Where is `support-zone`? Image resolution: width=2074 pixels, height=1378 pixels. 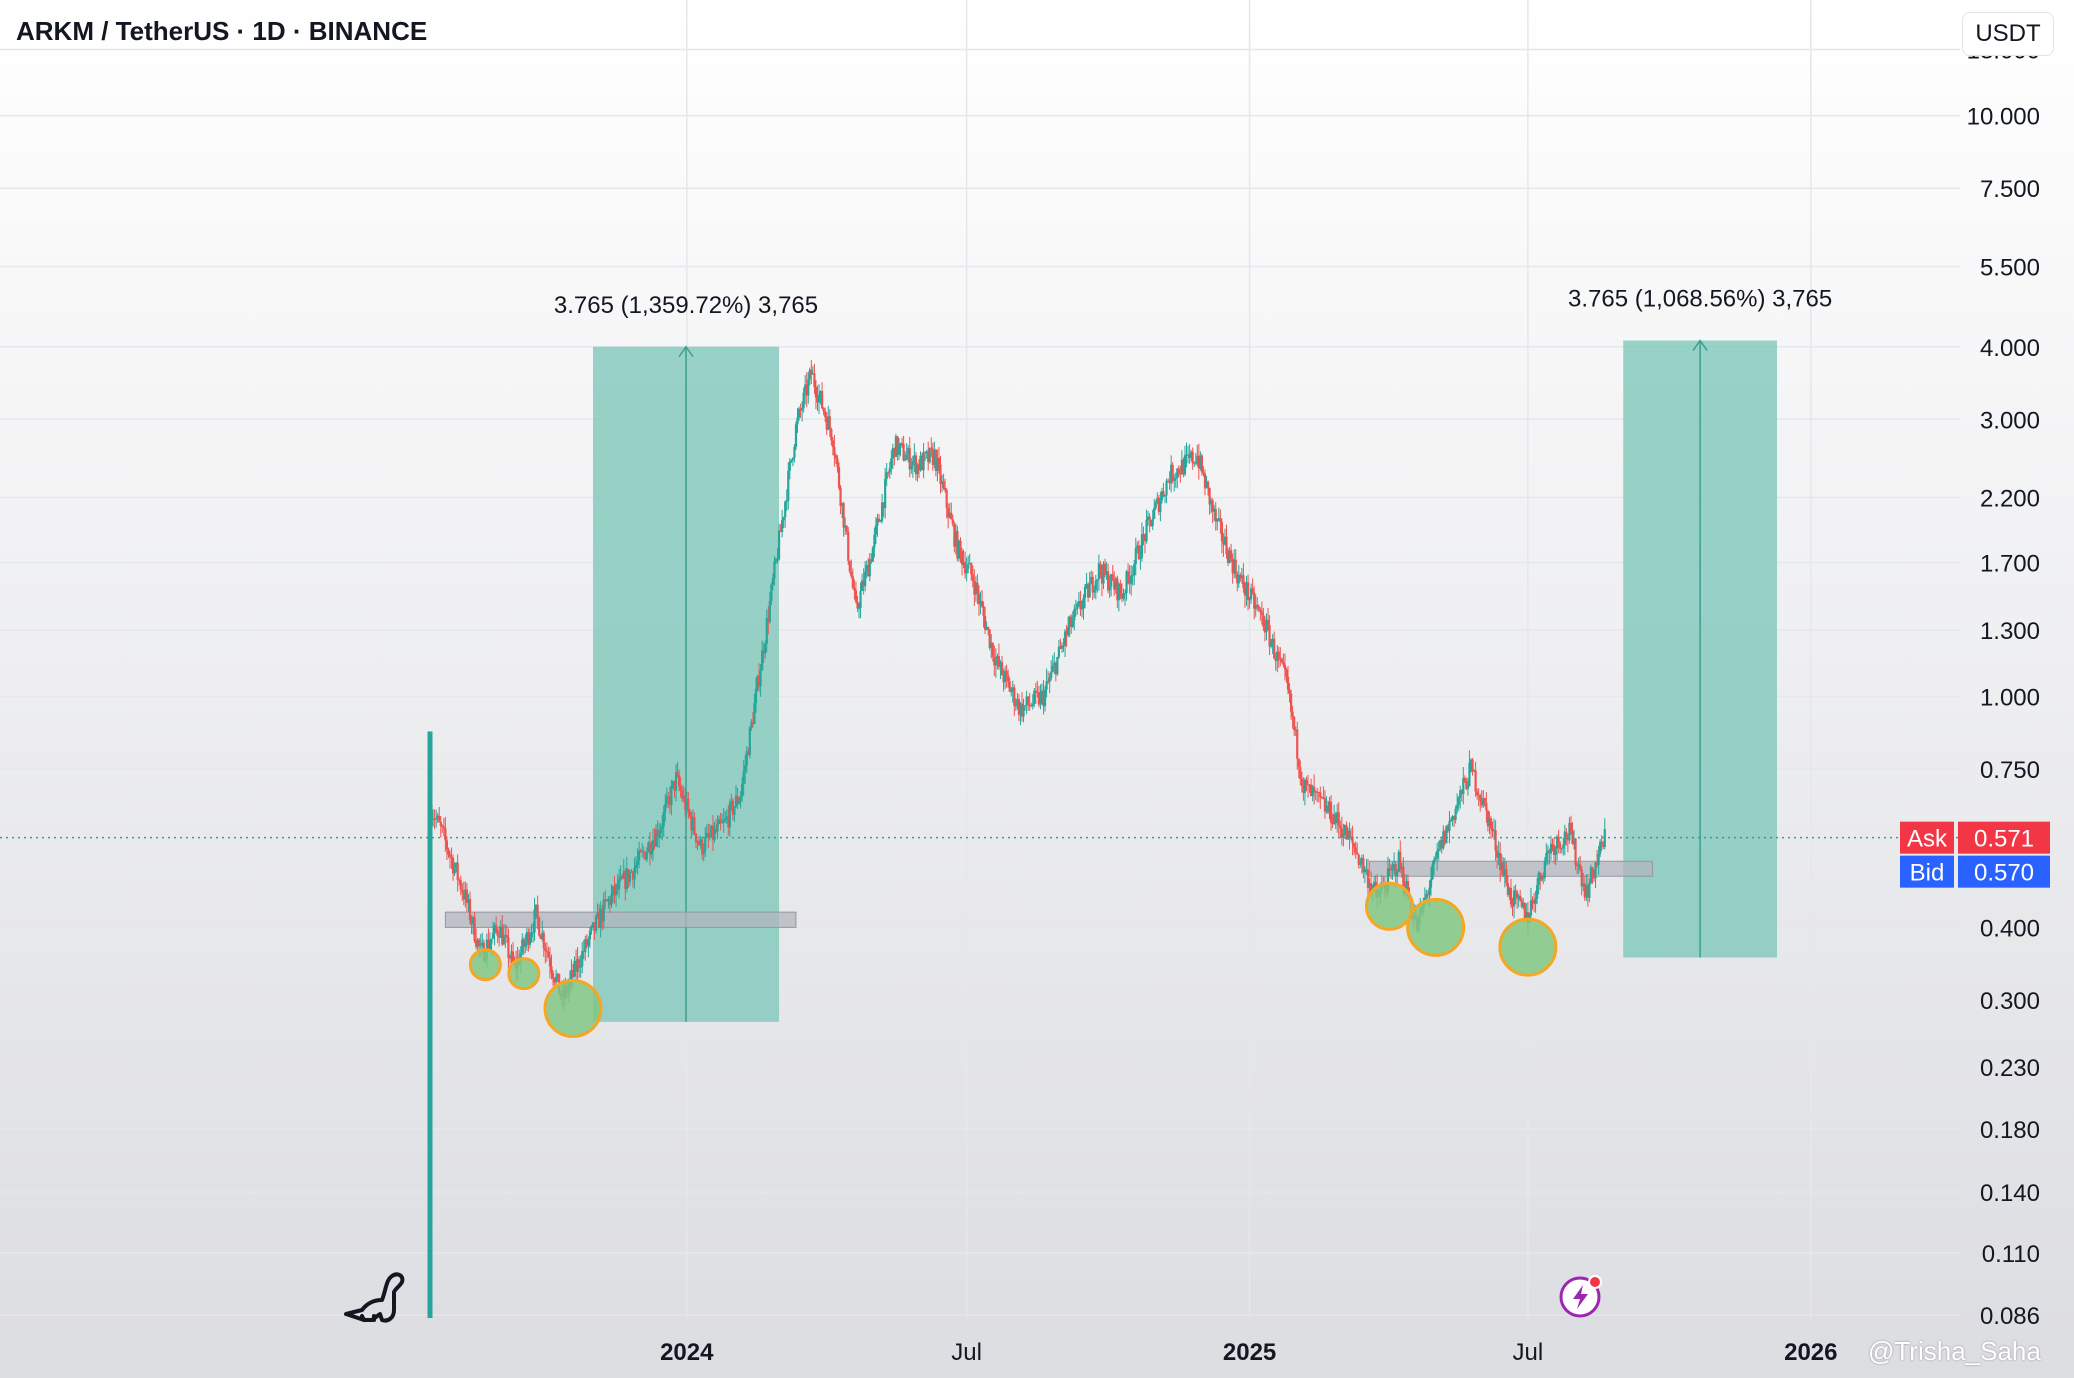 support-zone is located at coordinates (1511, 868).